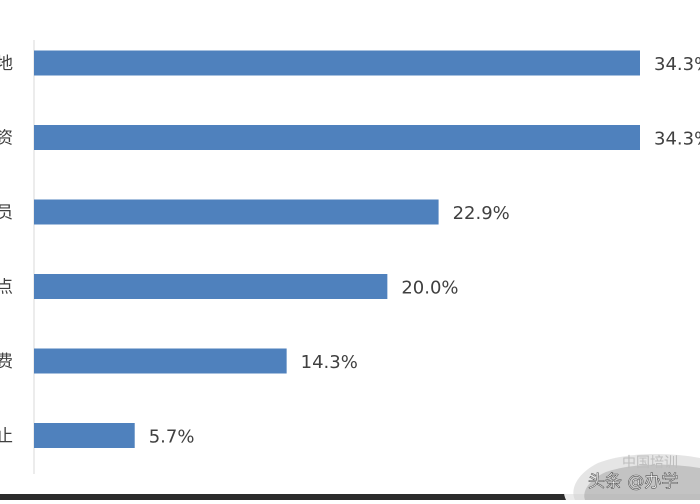  I want to click on category-label: 员, so click(6, 213).